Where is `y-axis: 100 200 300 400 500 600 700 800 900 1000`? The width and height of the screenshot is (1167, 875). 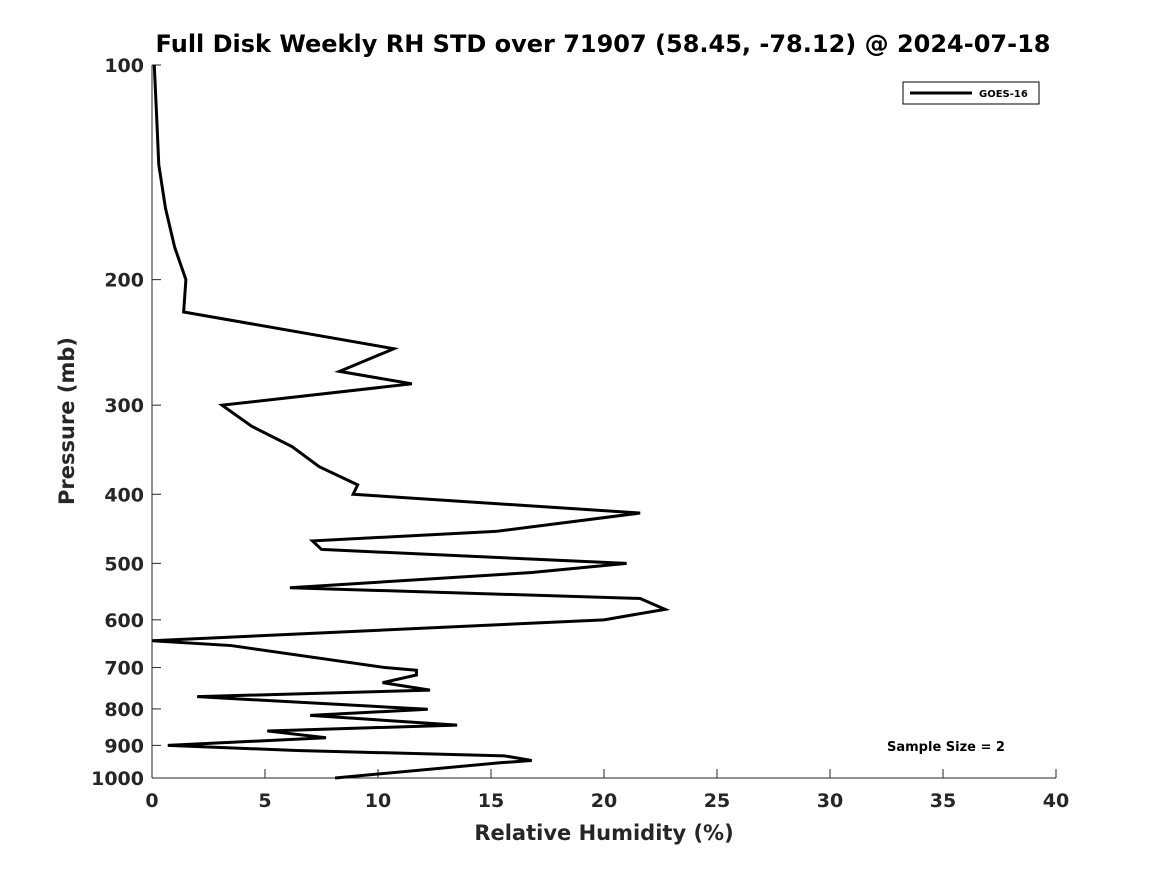
y-axis: 100 200 300 400 500 600 700 800 900 1000 is located at coordinates (126, 422).